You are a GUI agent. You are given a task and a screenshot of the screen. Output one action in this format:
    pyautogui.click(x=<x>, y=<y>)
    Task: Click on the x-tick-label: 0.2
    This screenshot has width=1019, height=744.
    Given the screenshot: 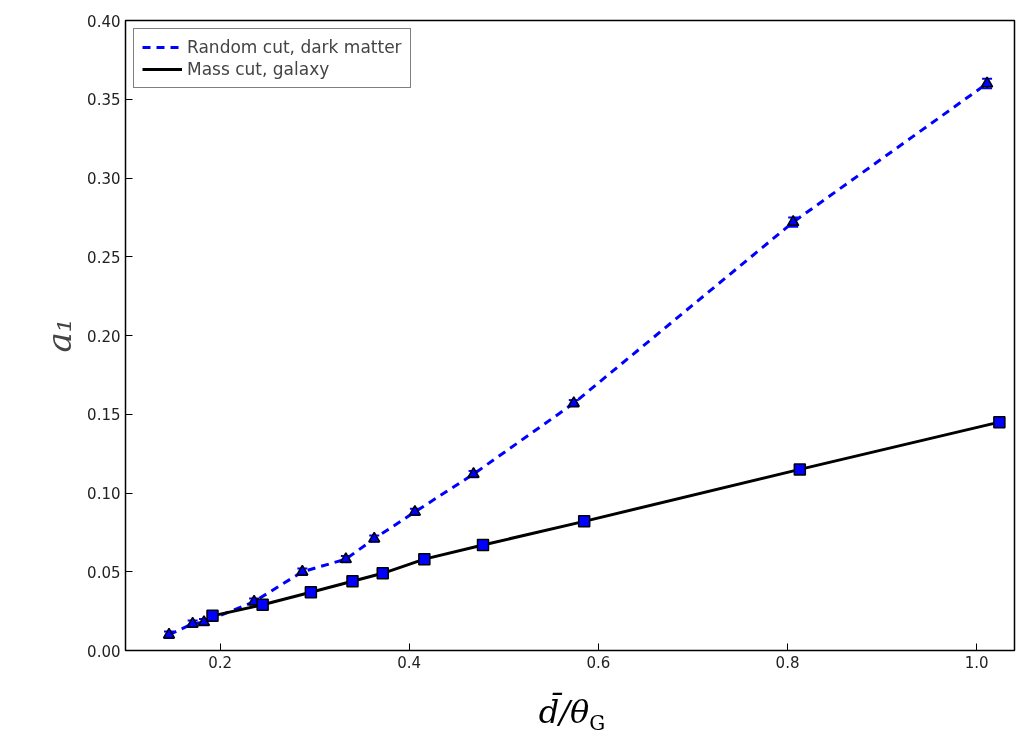 What is the action you would take?
    pyautogui.click(x=220, y=662)
    